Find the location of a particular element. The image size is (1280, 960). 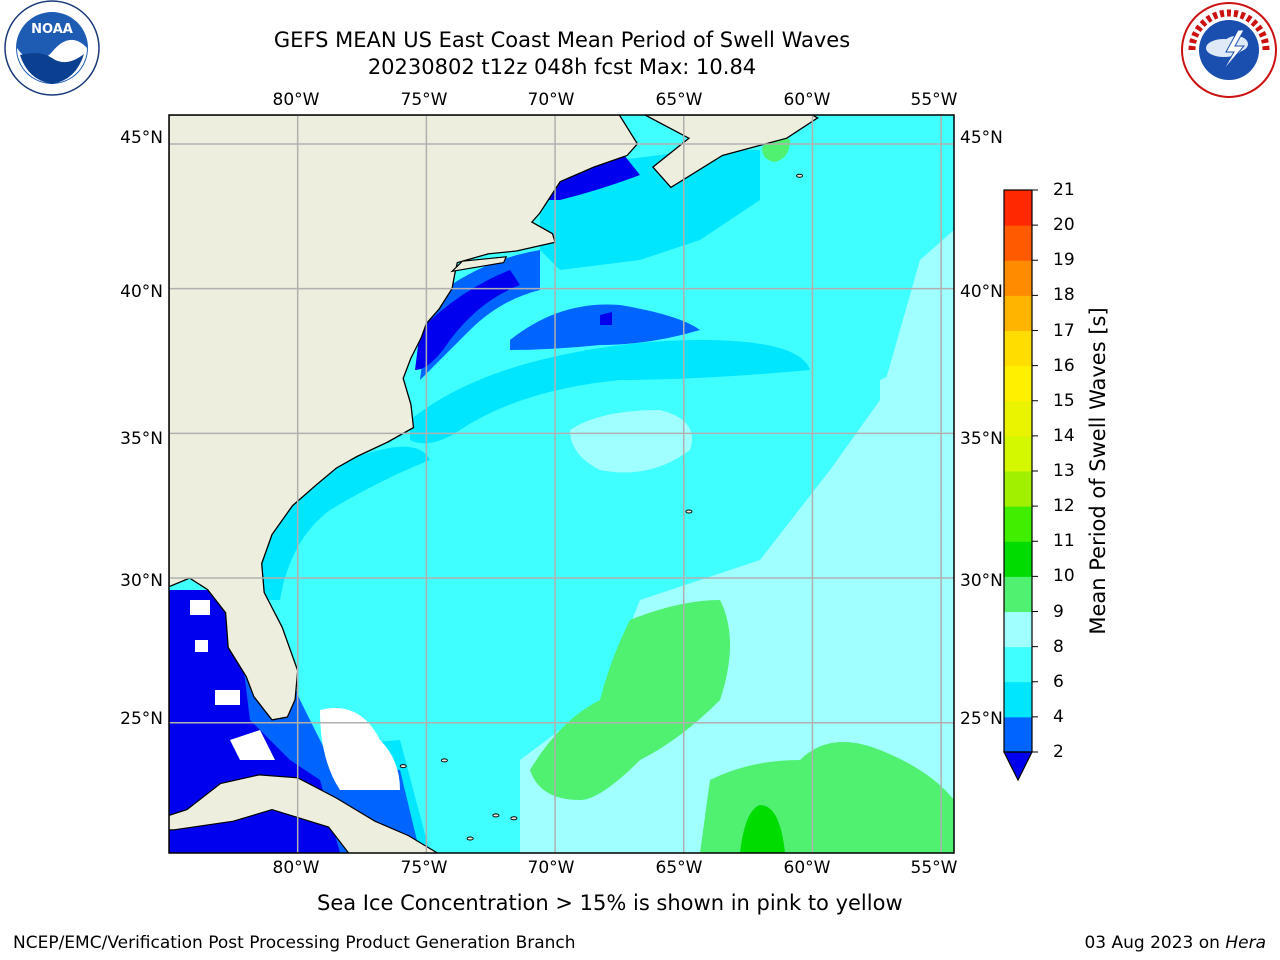

lat-label-left: 35°N is located at coordinates (141, 439).